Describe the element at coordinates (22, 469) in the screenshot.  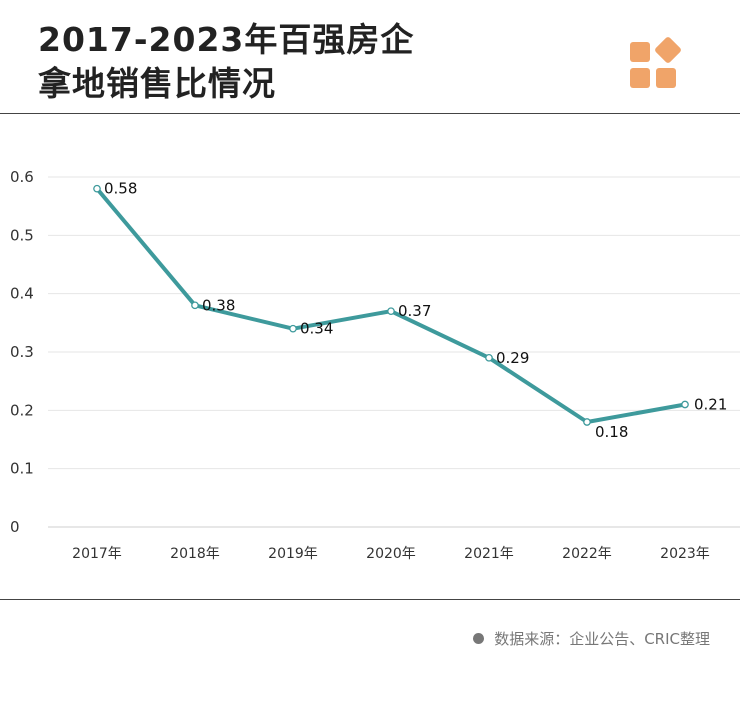
I see `y-tick-label: 0.1` at that location.